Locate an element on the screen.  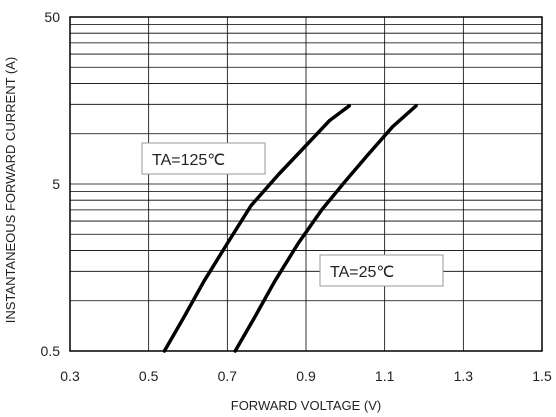
y-tick-labels: 0.5 5 50 is located at coordinates (51, 184).